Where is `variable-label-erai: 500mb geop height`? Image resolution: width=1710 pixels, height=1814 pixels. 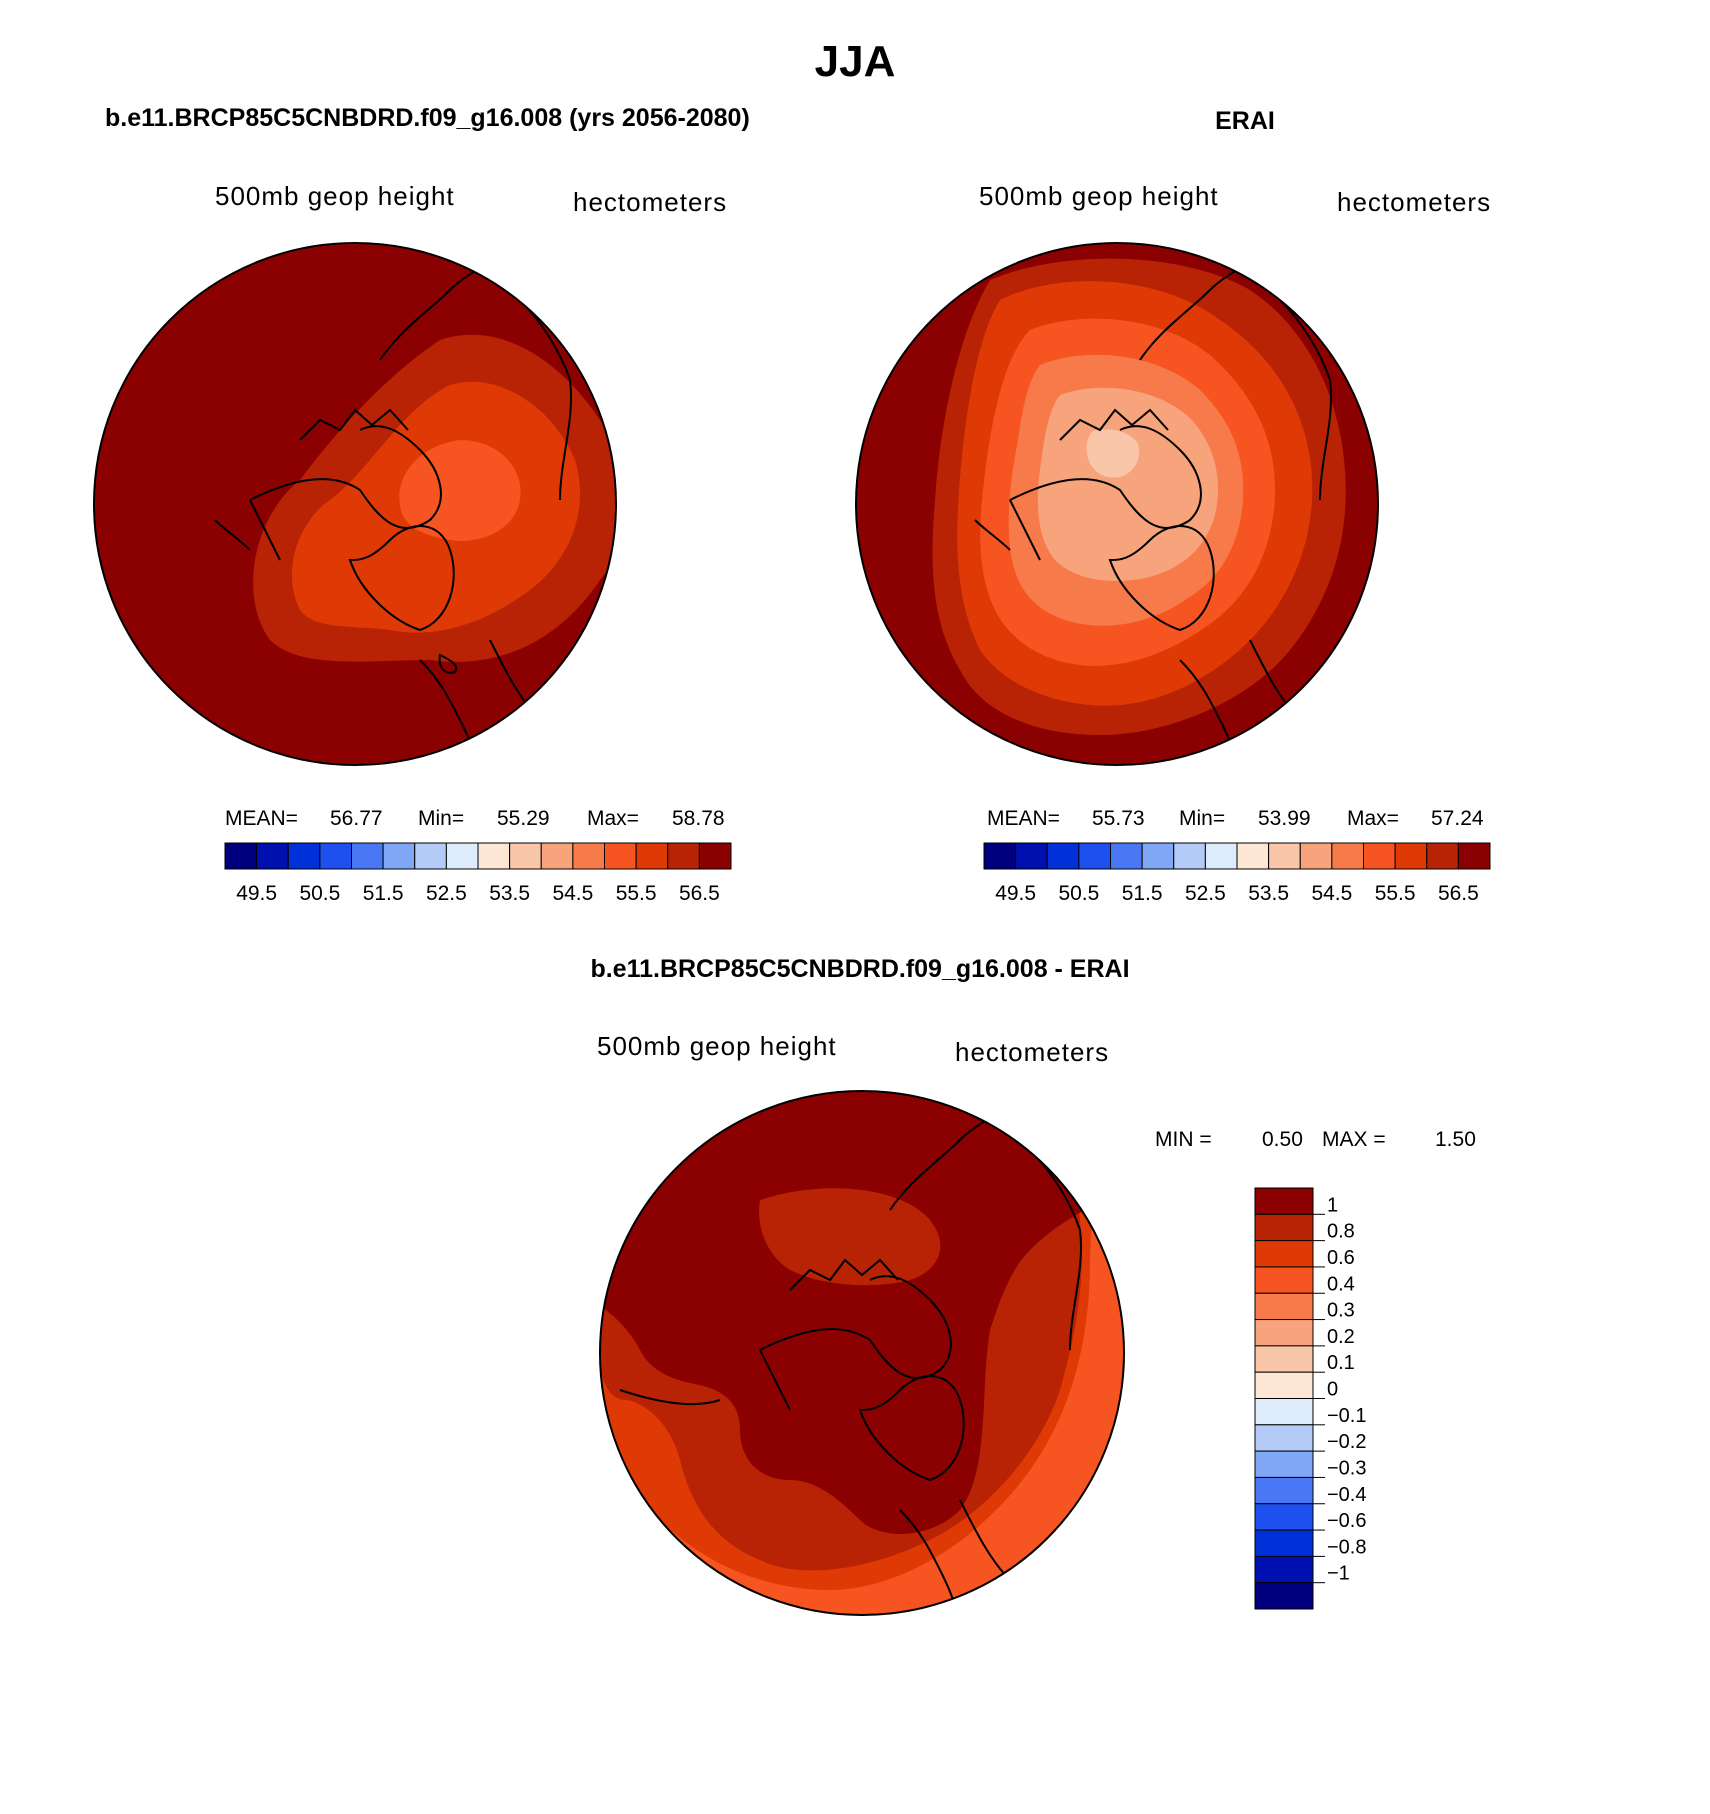
variable-label-erai: 500mb geop height is located at coordinates (1099, 196).